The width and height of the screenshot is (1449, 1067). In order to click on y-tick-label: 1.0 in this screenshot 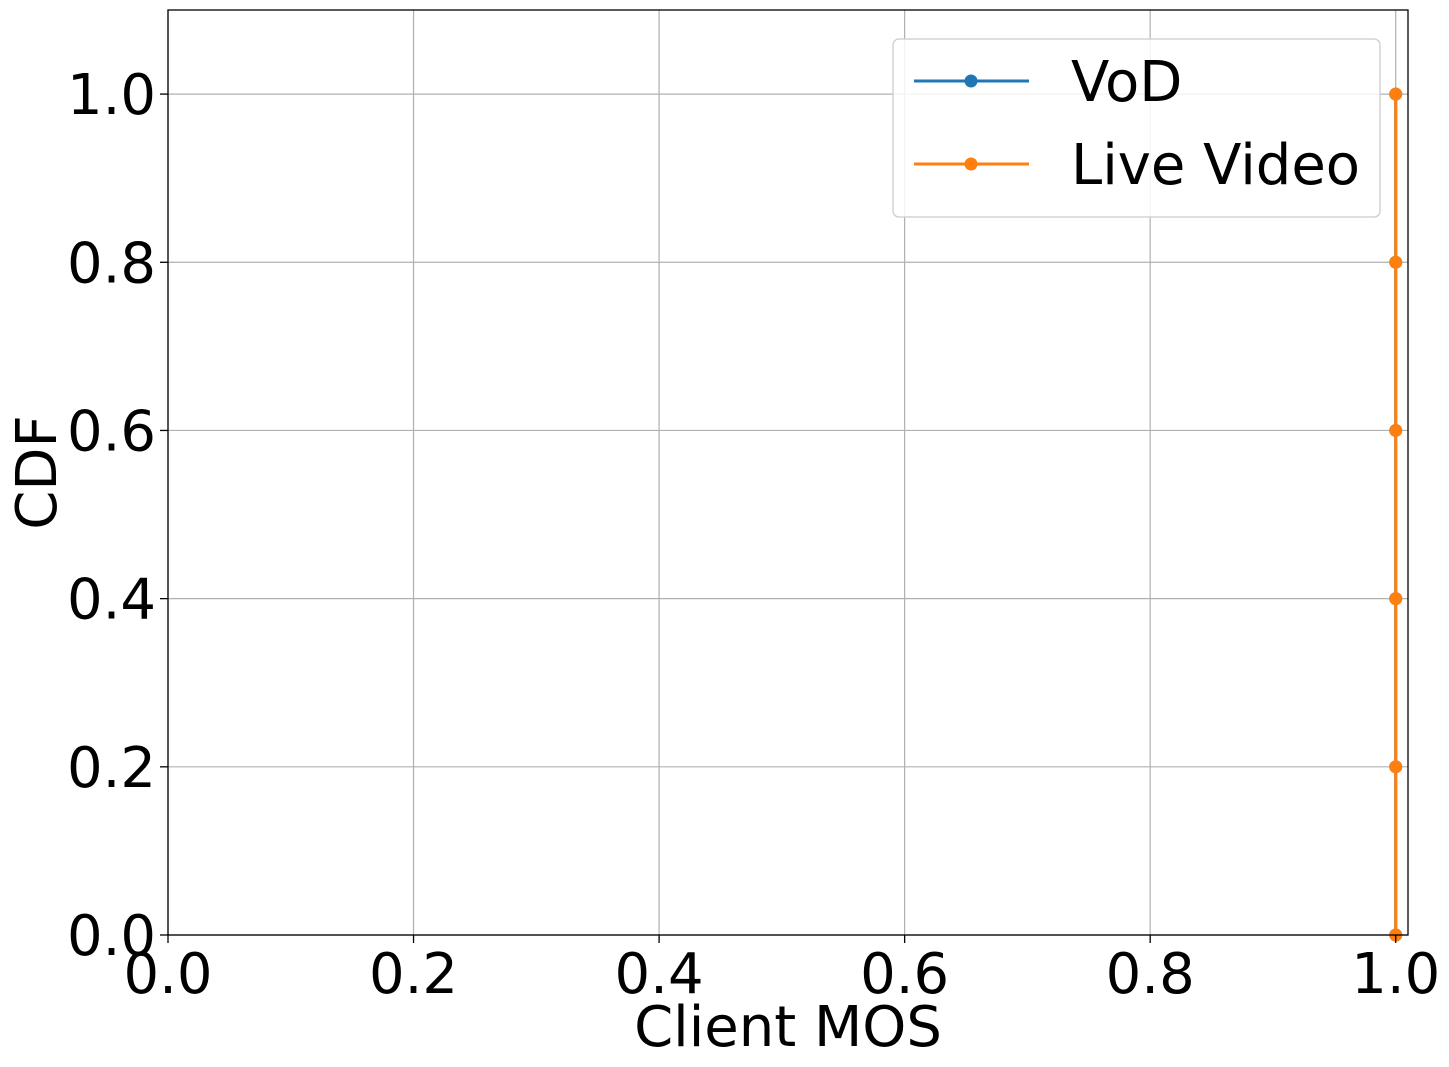, I will do `click(111, 95)`.